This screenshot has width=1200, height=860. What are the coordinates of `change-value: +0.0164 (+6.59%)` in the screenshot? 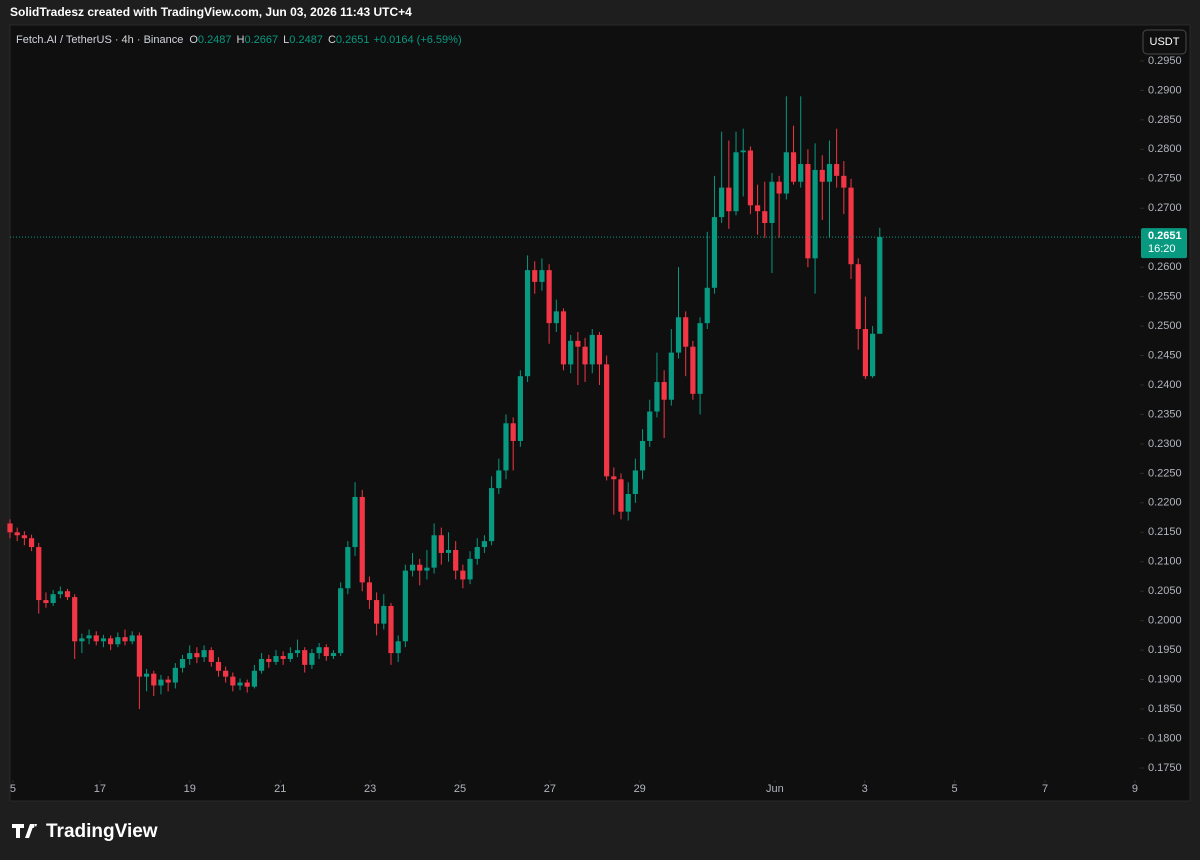 It's located at (418, 40).